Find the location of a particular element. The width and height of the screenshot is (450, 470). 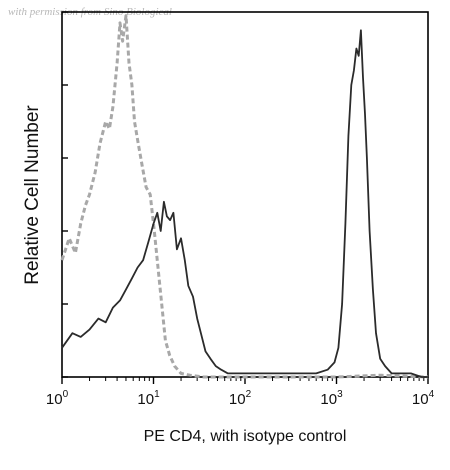

x-tick-label: 10¹ is located at coordinates (148, 398).